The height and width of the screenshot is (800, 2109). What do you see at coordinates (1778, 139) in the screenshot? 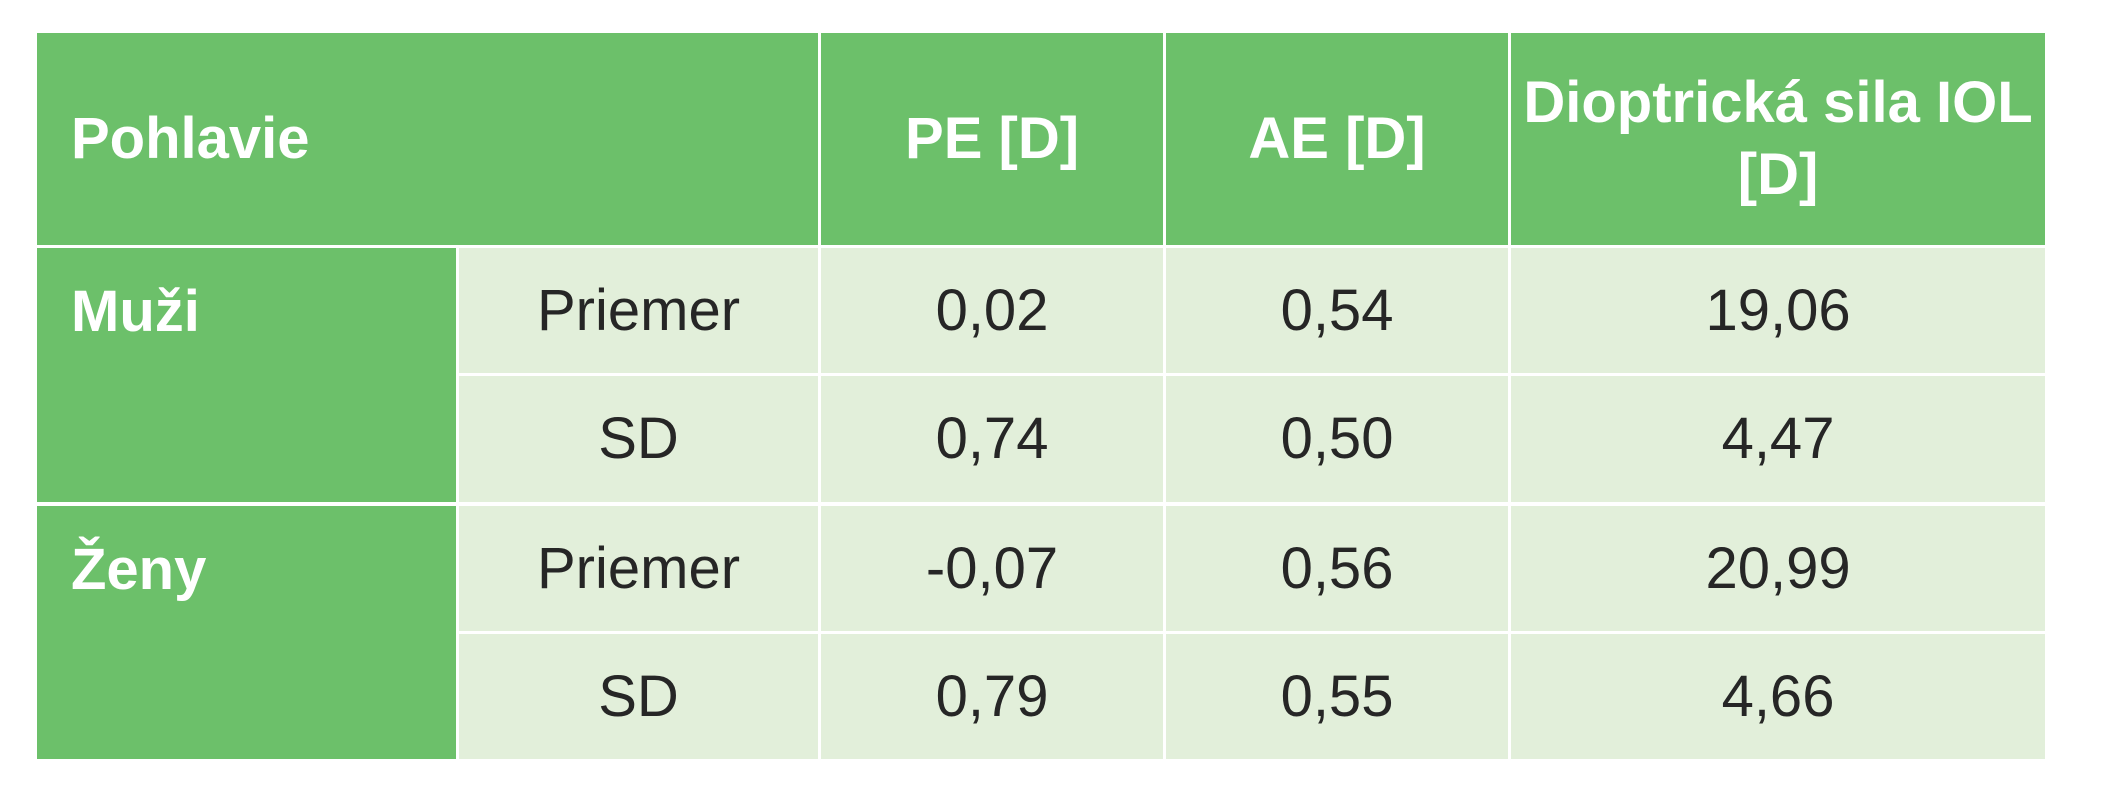
I see `header-iol: Dioptrická sila IOL [D]` at bounding box center [1778, 139].